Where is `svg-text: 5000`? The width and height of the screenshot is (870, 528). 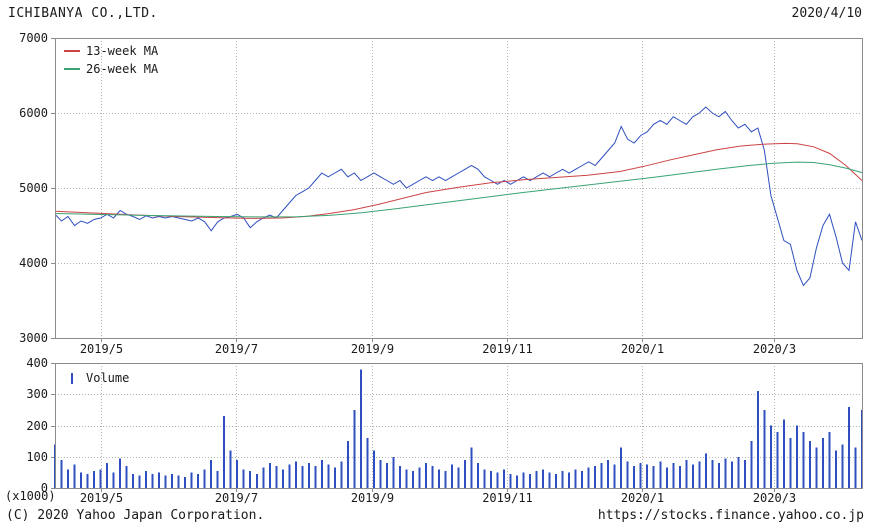
svg-text: 5000 is located at coordinates (33, 188).